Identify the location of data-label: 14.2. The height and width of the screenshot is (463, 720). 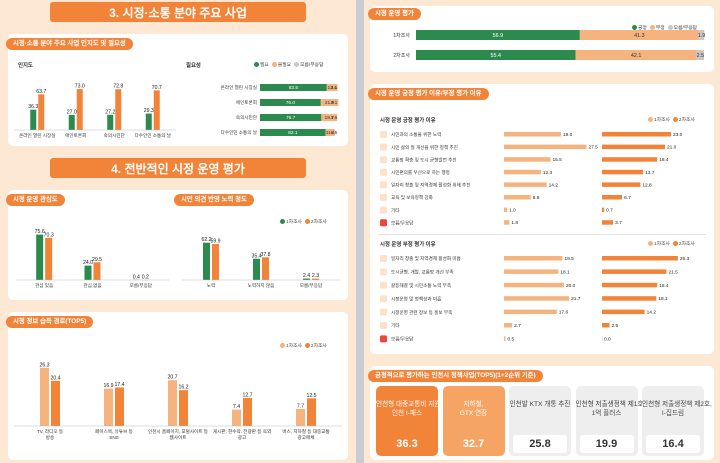
(652, 313).